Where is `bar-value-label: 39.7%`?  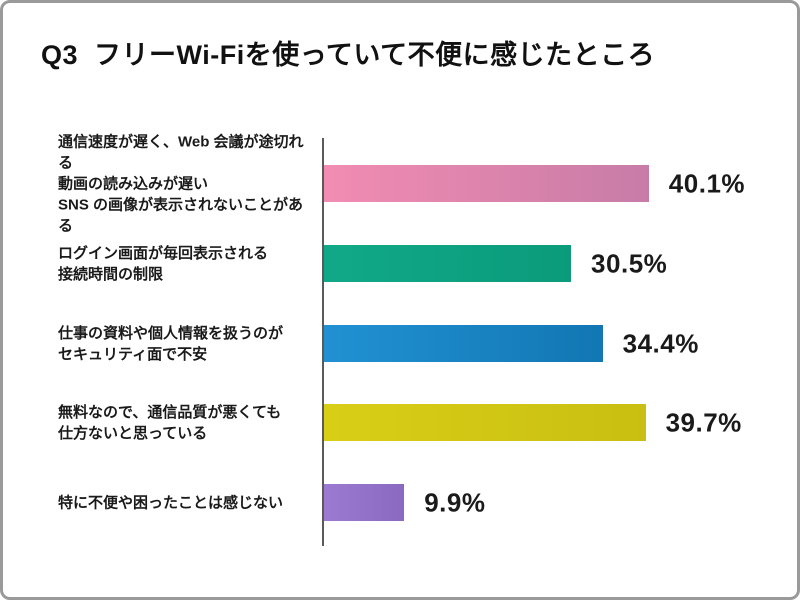 bar-value-label: 39.7% is located at coordinates (703, 422).